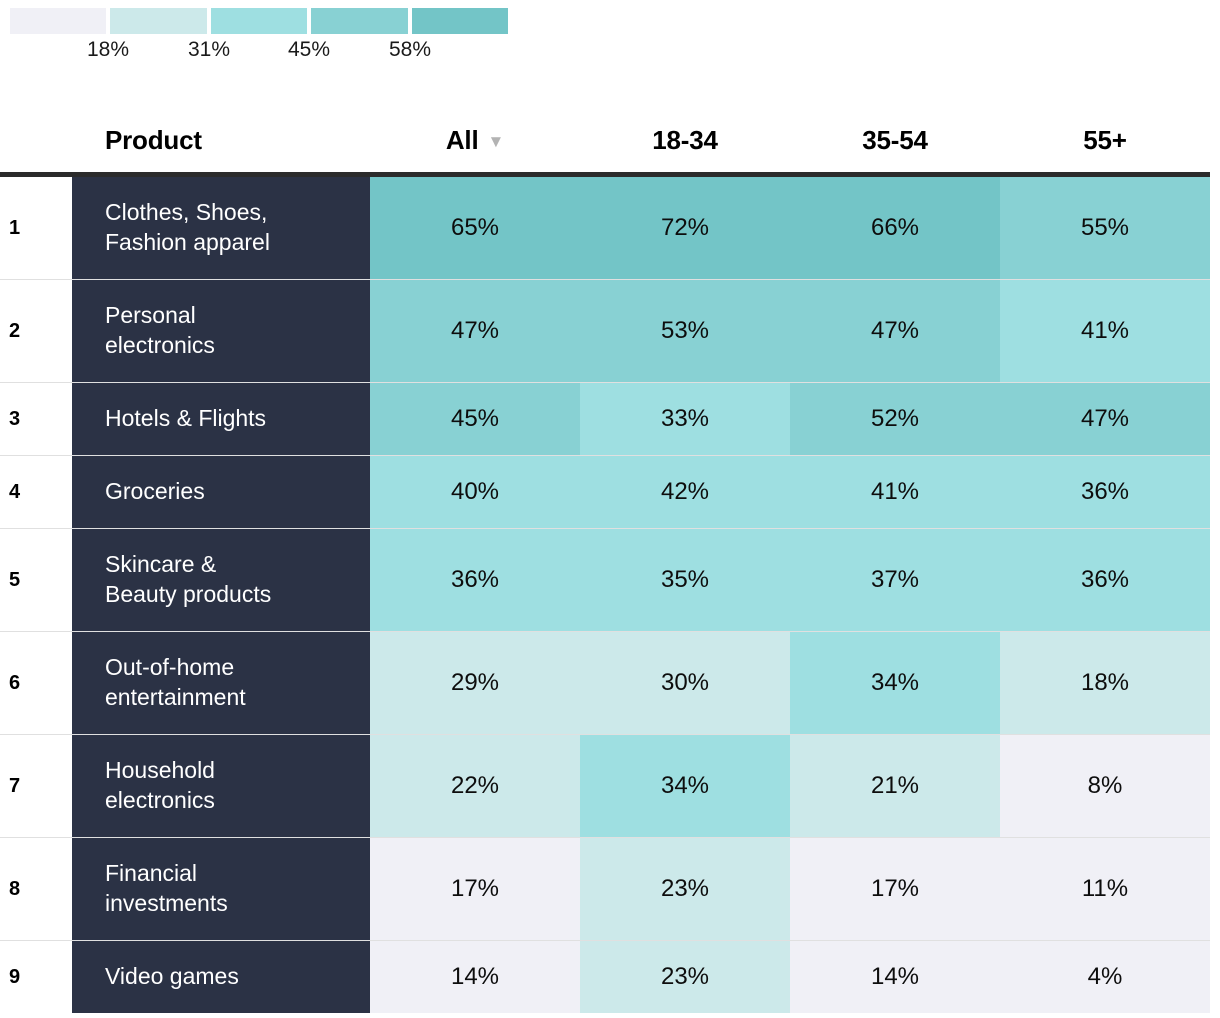  What do you see at coordinates (36, 889) in the screenshot?
I see `row-rank: 8` at bounding box center [36, 889].